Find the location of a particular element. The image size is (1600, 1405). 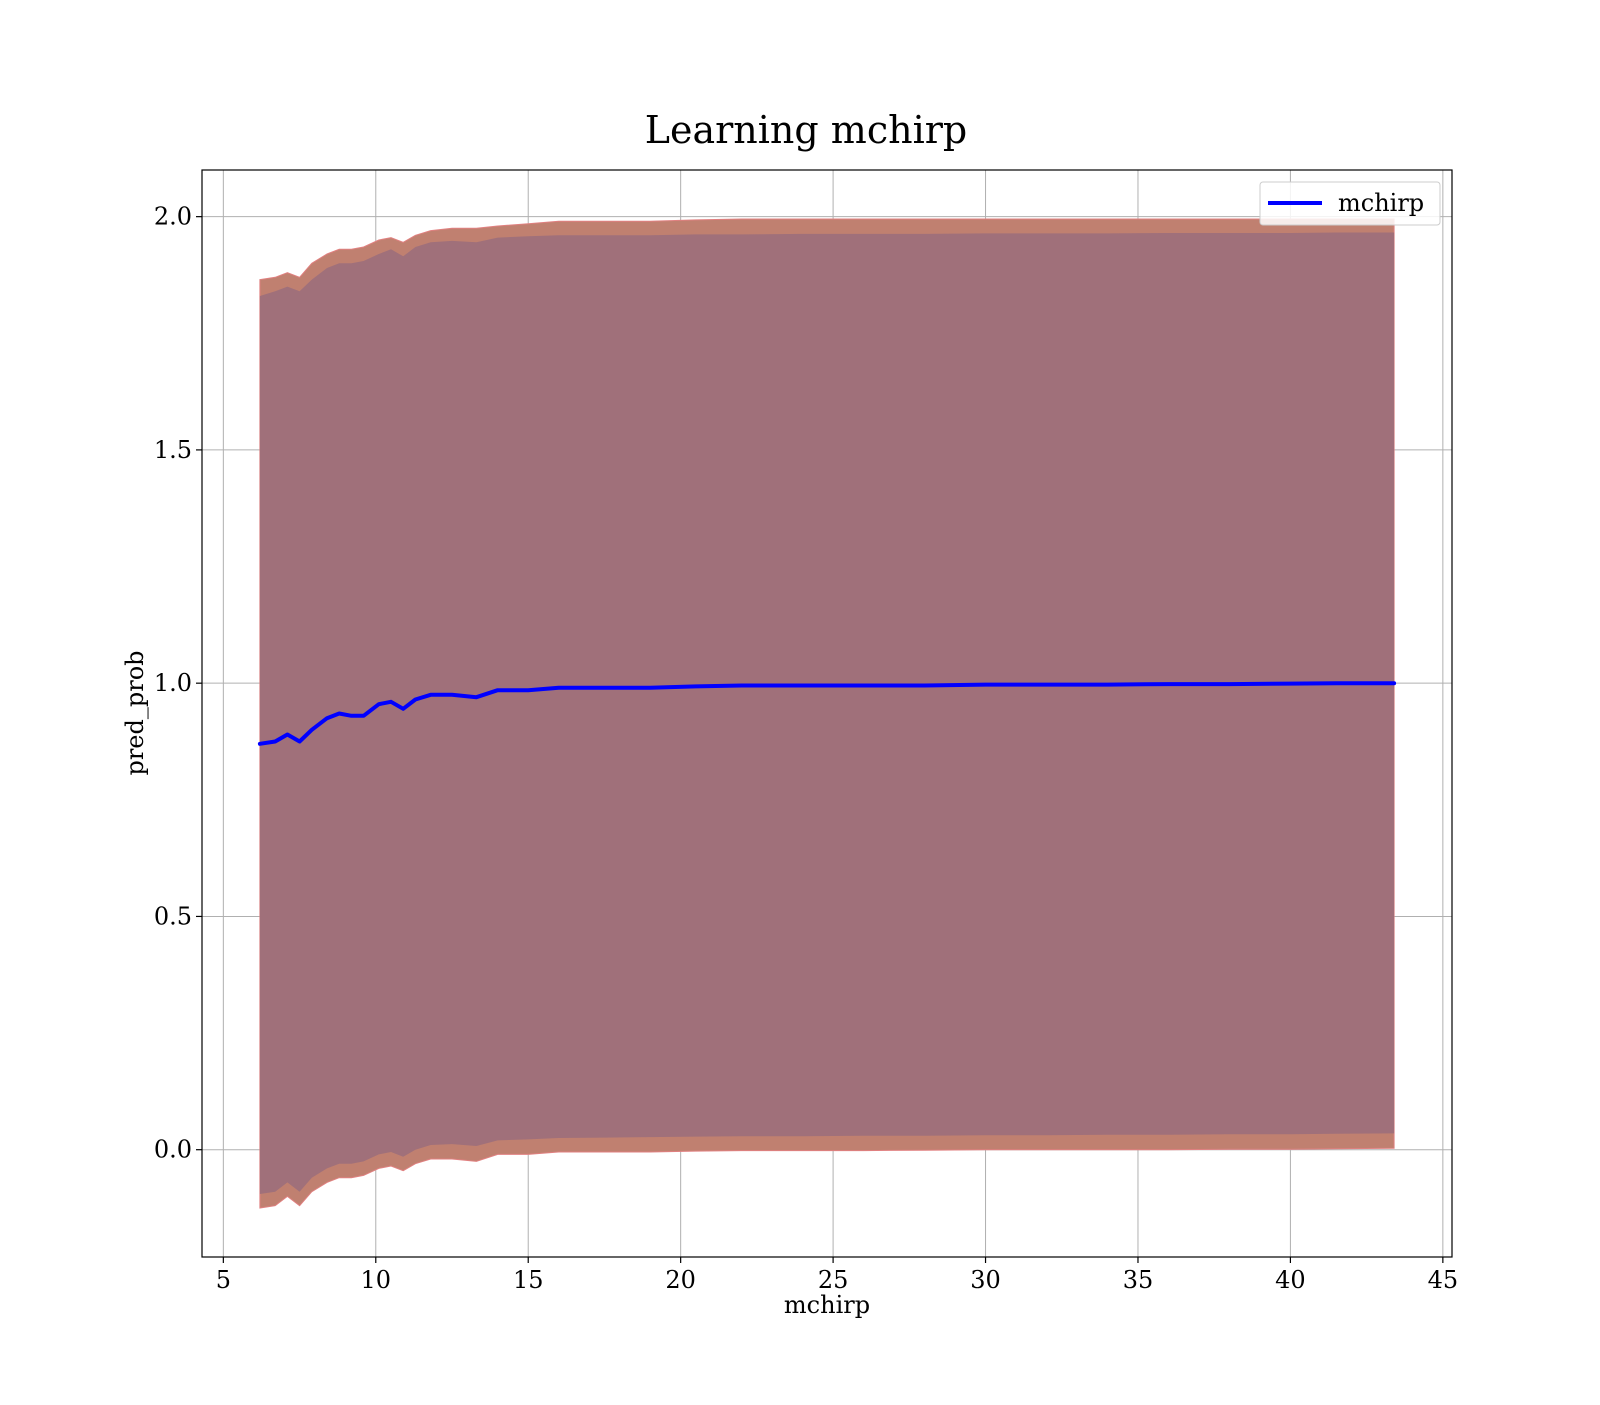

x-tick-label: 10 is located at coordinates (376, 1280).